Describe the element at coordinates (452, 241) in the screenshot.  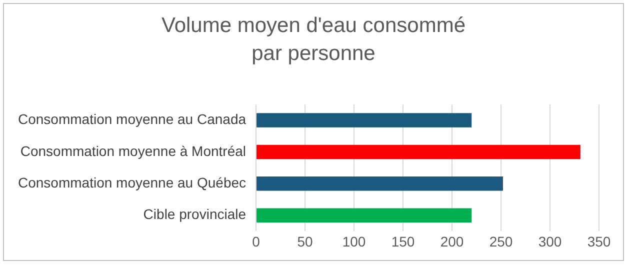
I see `x-tick-label: 200` at that location.